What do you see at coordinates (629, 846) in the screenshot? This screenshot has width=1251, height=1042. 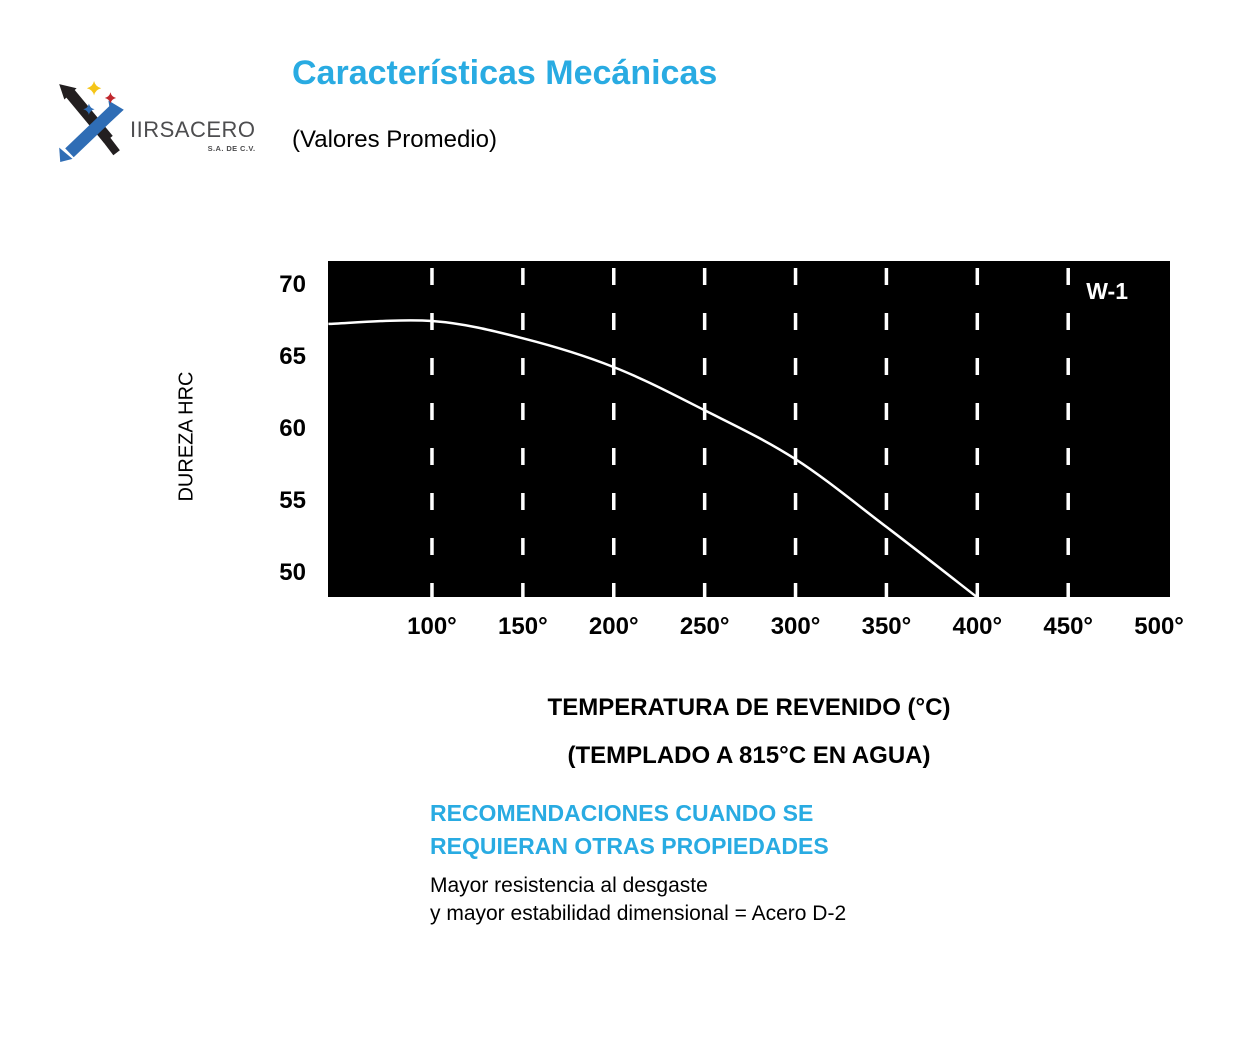 I see `recommendations-heading-line2: REQUIERAN OTRAS PROPIEDADES` at bounding box center [629, 846].